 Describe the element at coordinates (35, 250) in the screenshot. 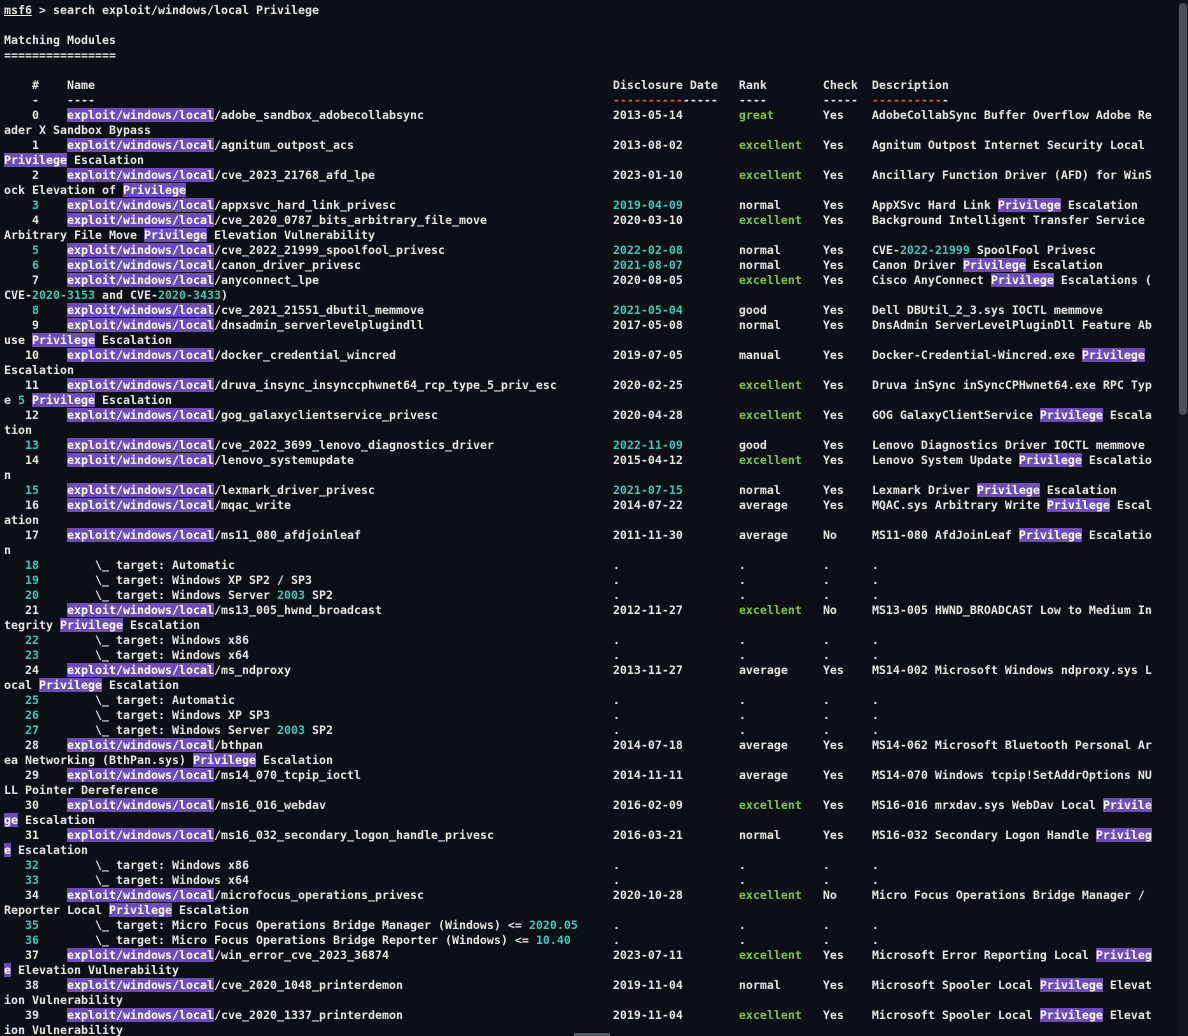

I see `row-index: 5` at that location.